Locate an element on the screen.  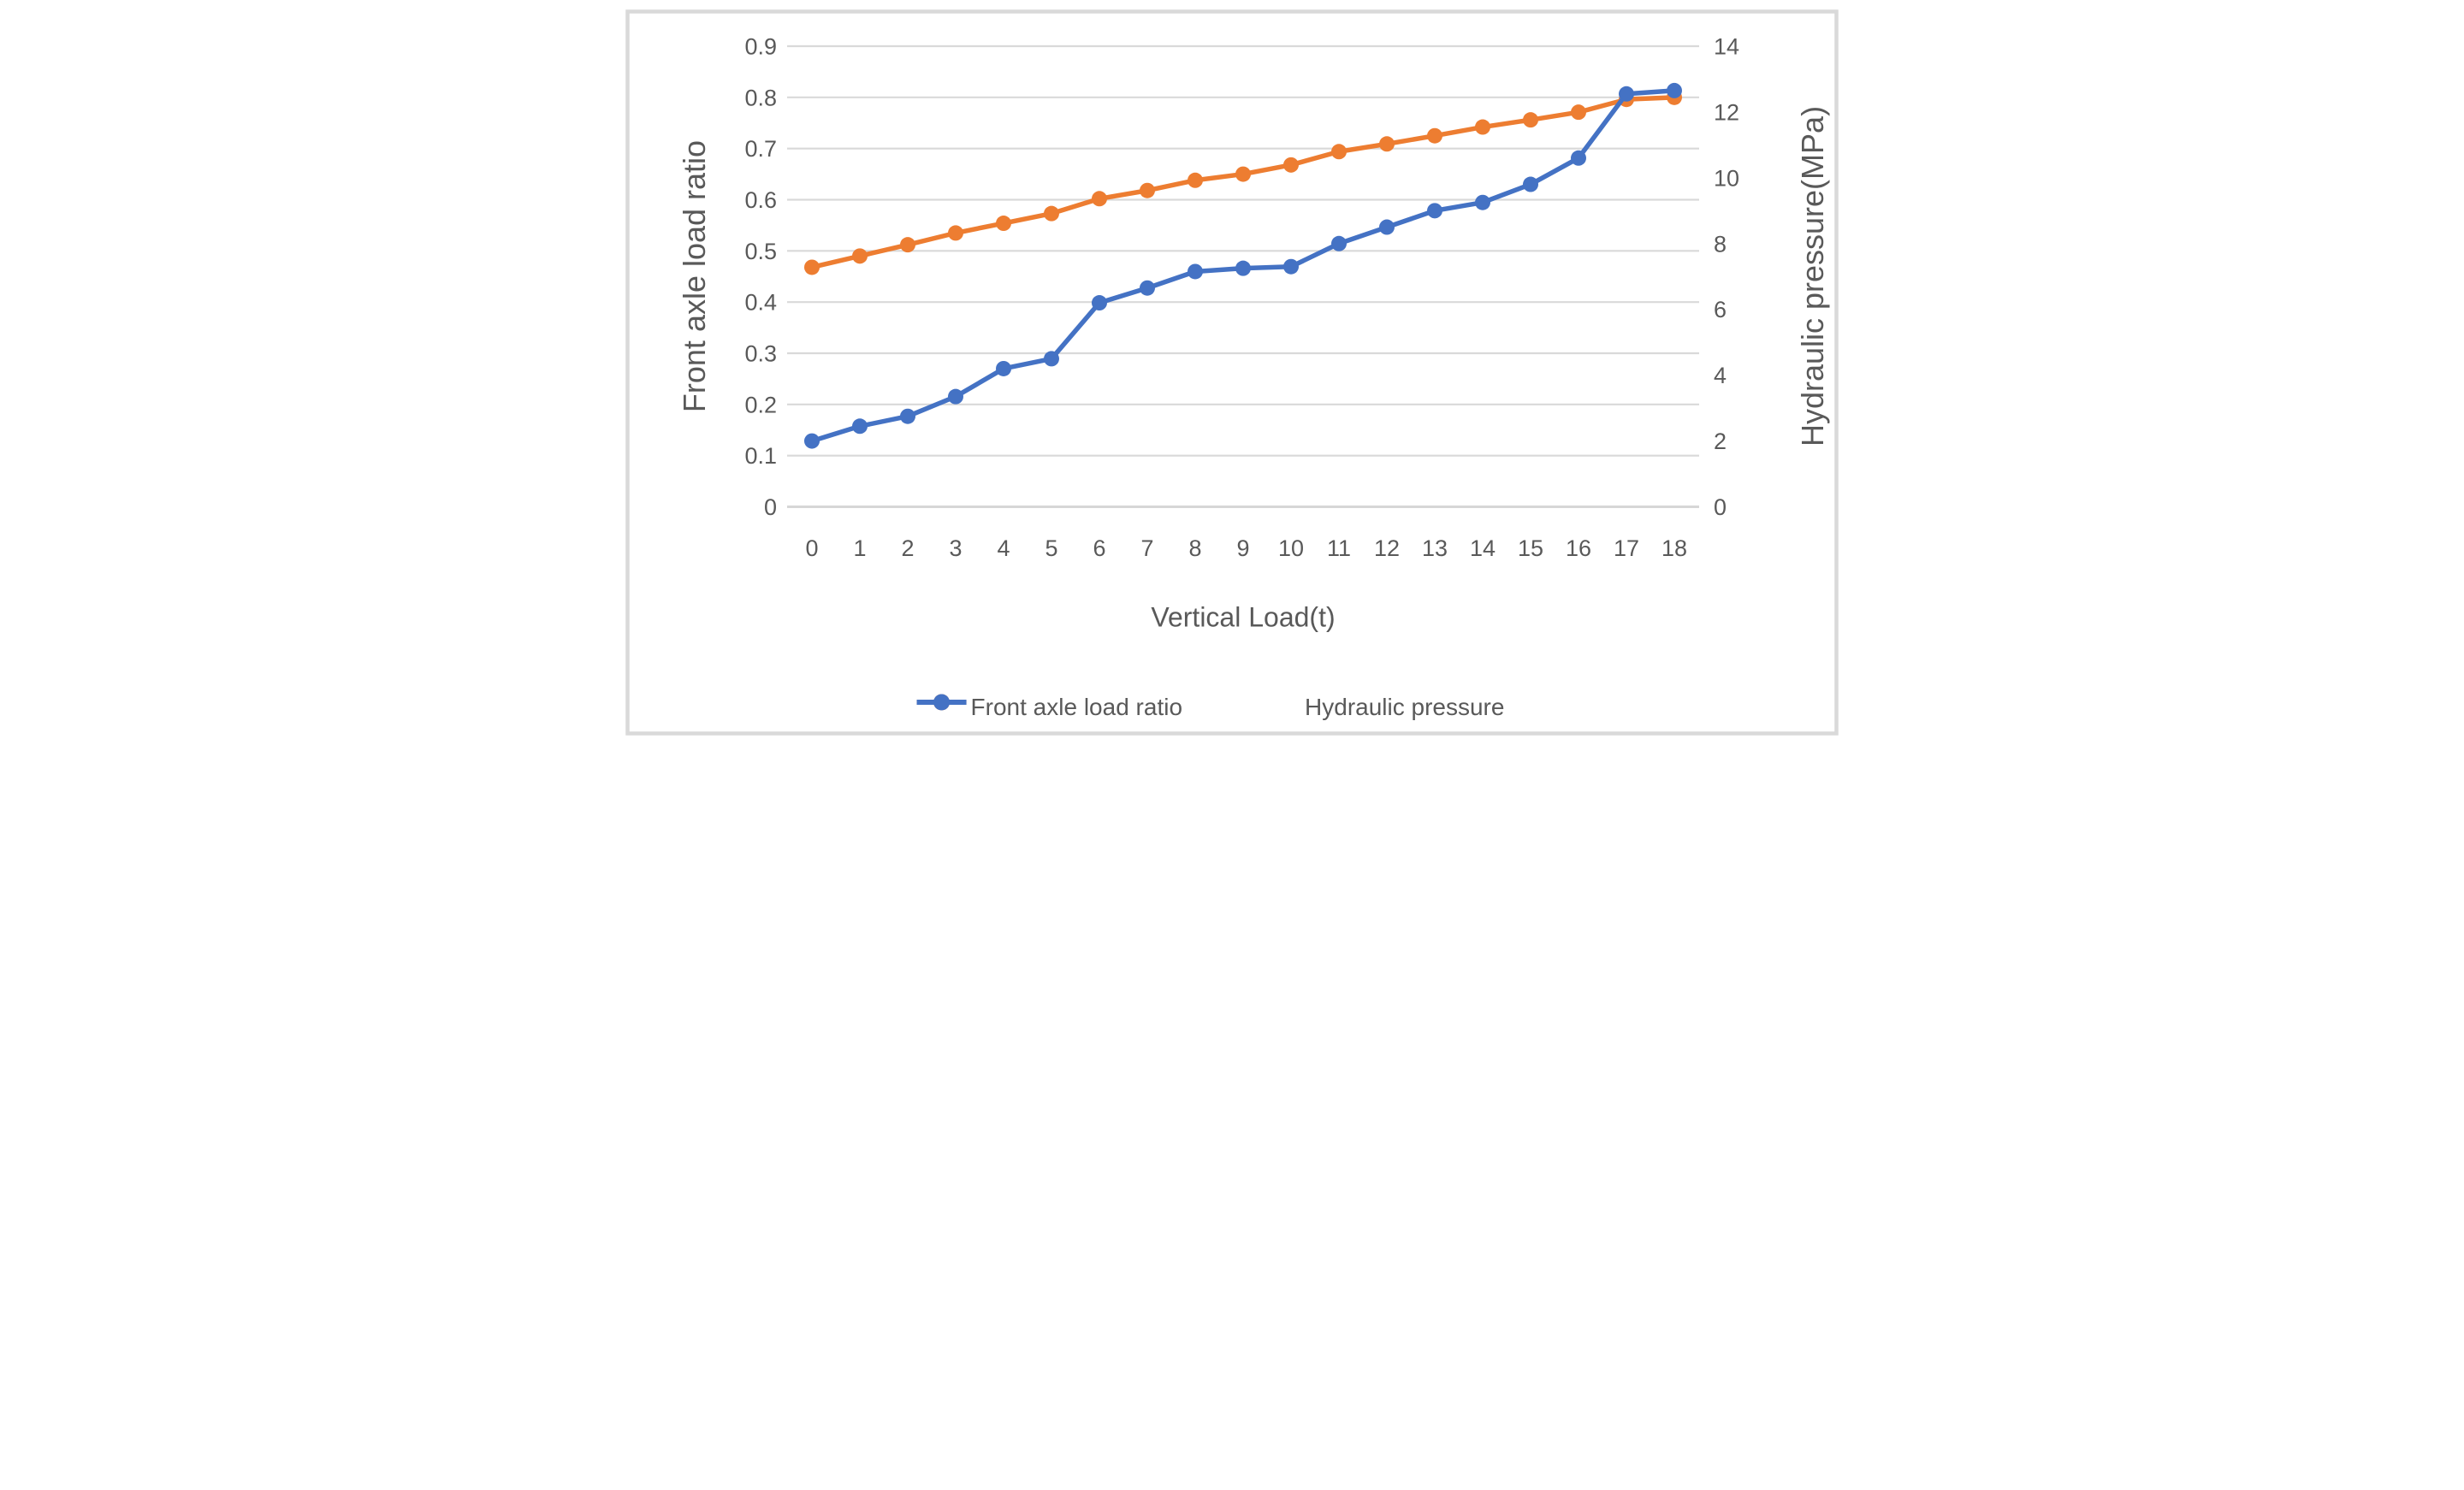
x-tick-label: 18 is located at coordinates (1674, 548).